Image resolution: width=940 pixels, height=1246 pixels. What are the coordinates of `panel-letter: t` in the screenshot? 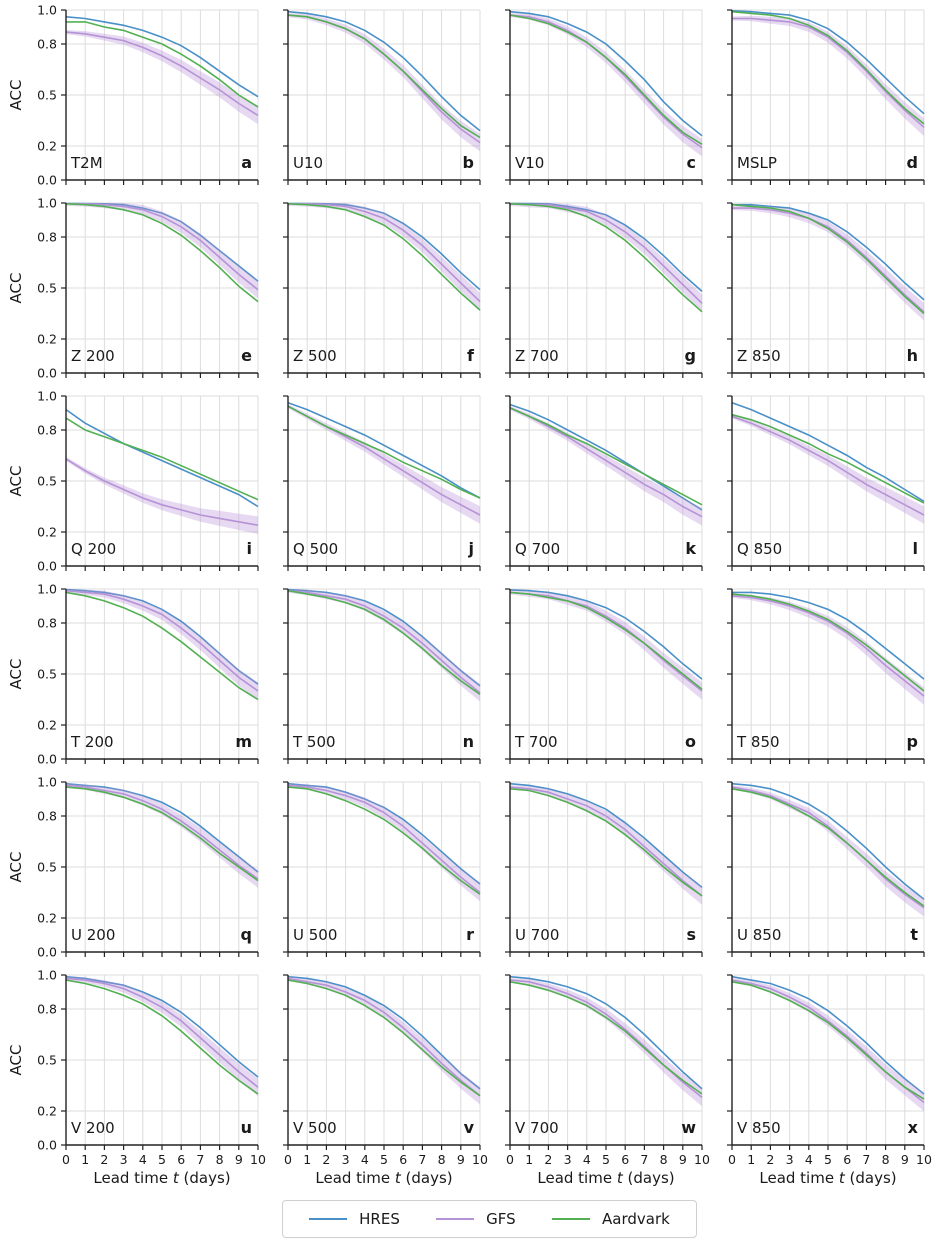 It's located at (914, 934).